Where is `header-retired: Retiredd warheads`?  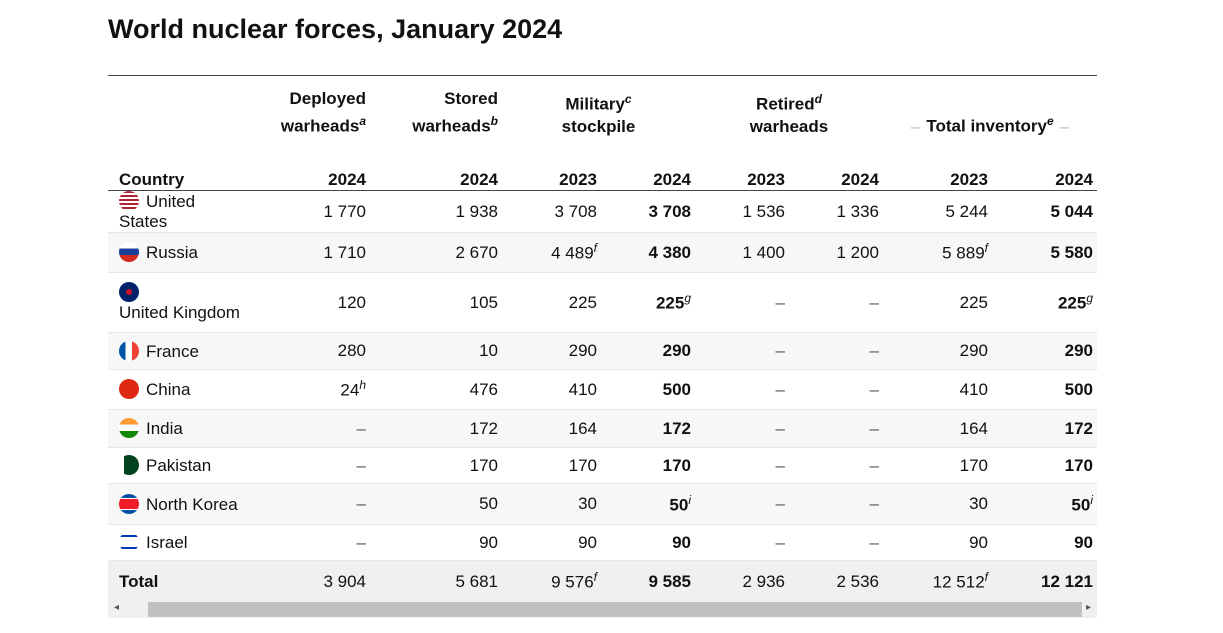
header-retired: Retiredd warheads is located at coordinates (789, 114).